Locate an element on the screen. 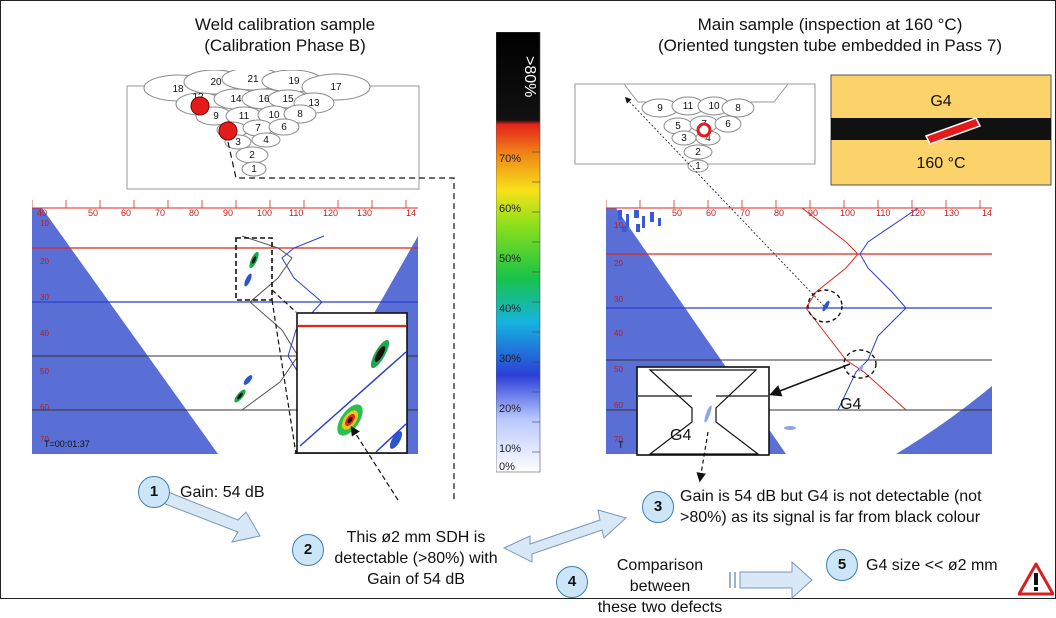 This screenshot has width=1056, height=618. step2-line: detectable (>80%) with is located at coordinates (416, 558).